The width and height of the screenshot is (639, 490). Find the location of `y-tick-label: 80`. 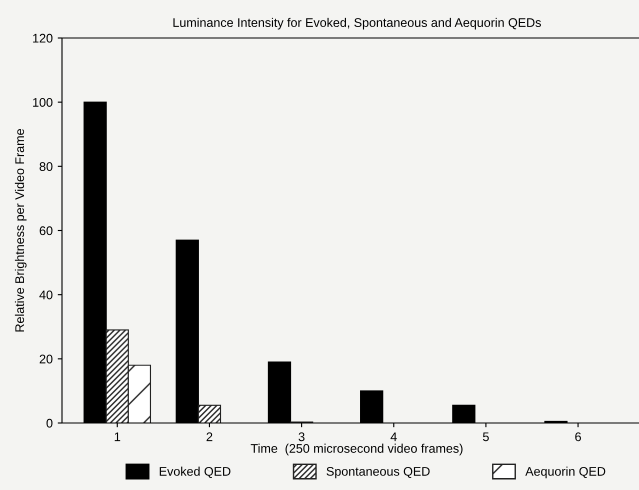

y-tick-label: 80 is located at coordinates (46, 166).